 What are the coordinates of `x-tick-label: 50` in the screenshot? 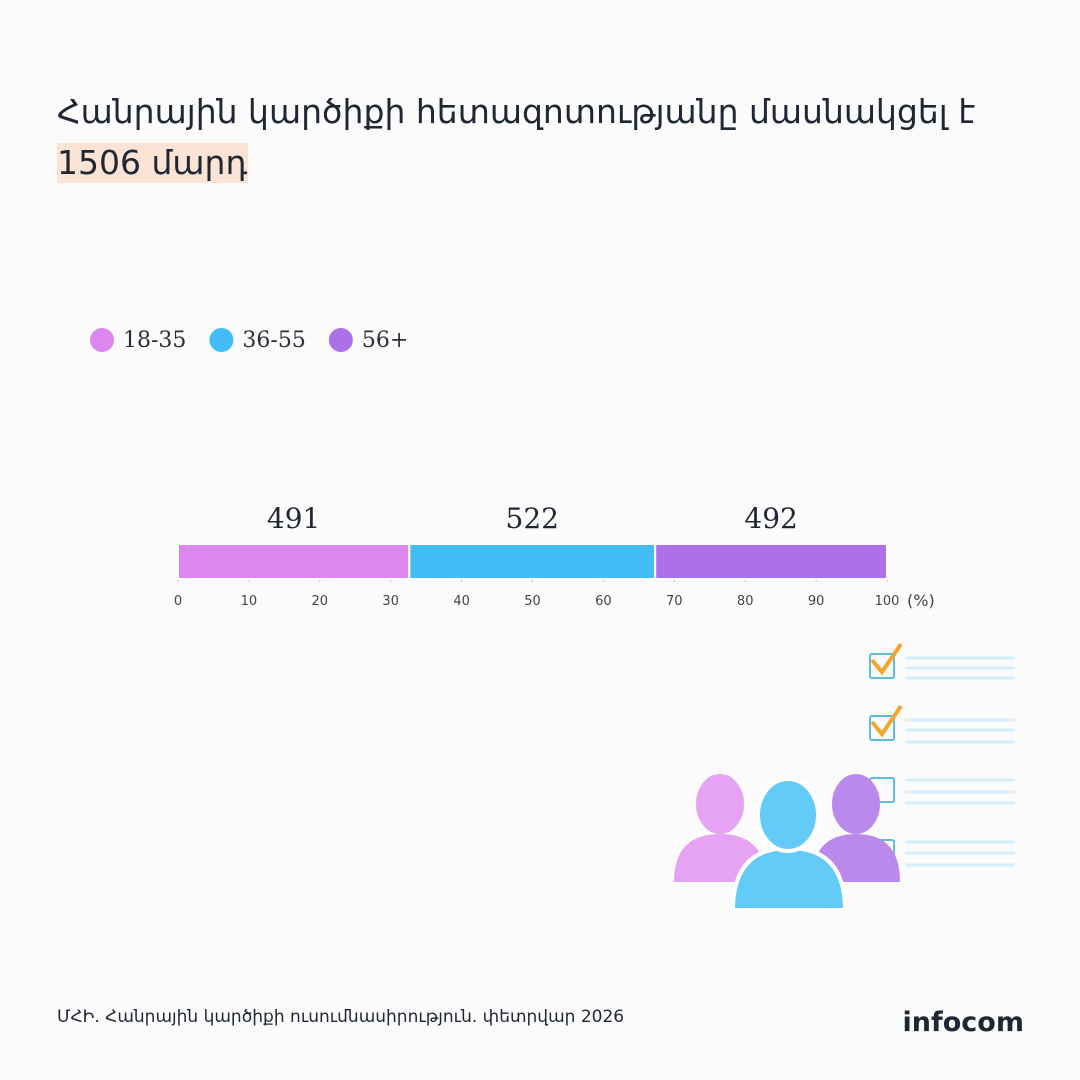 It's located at (532, 601).